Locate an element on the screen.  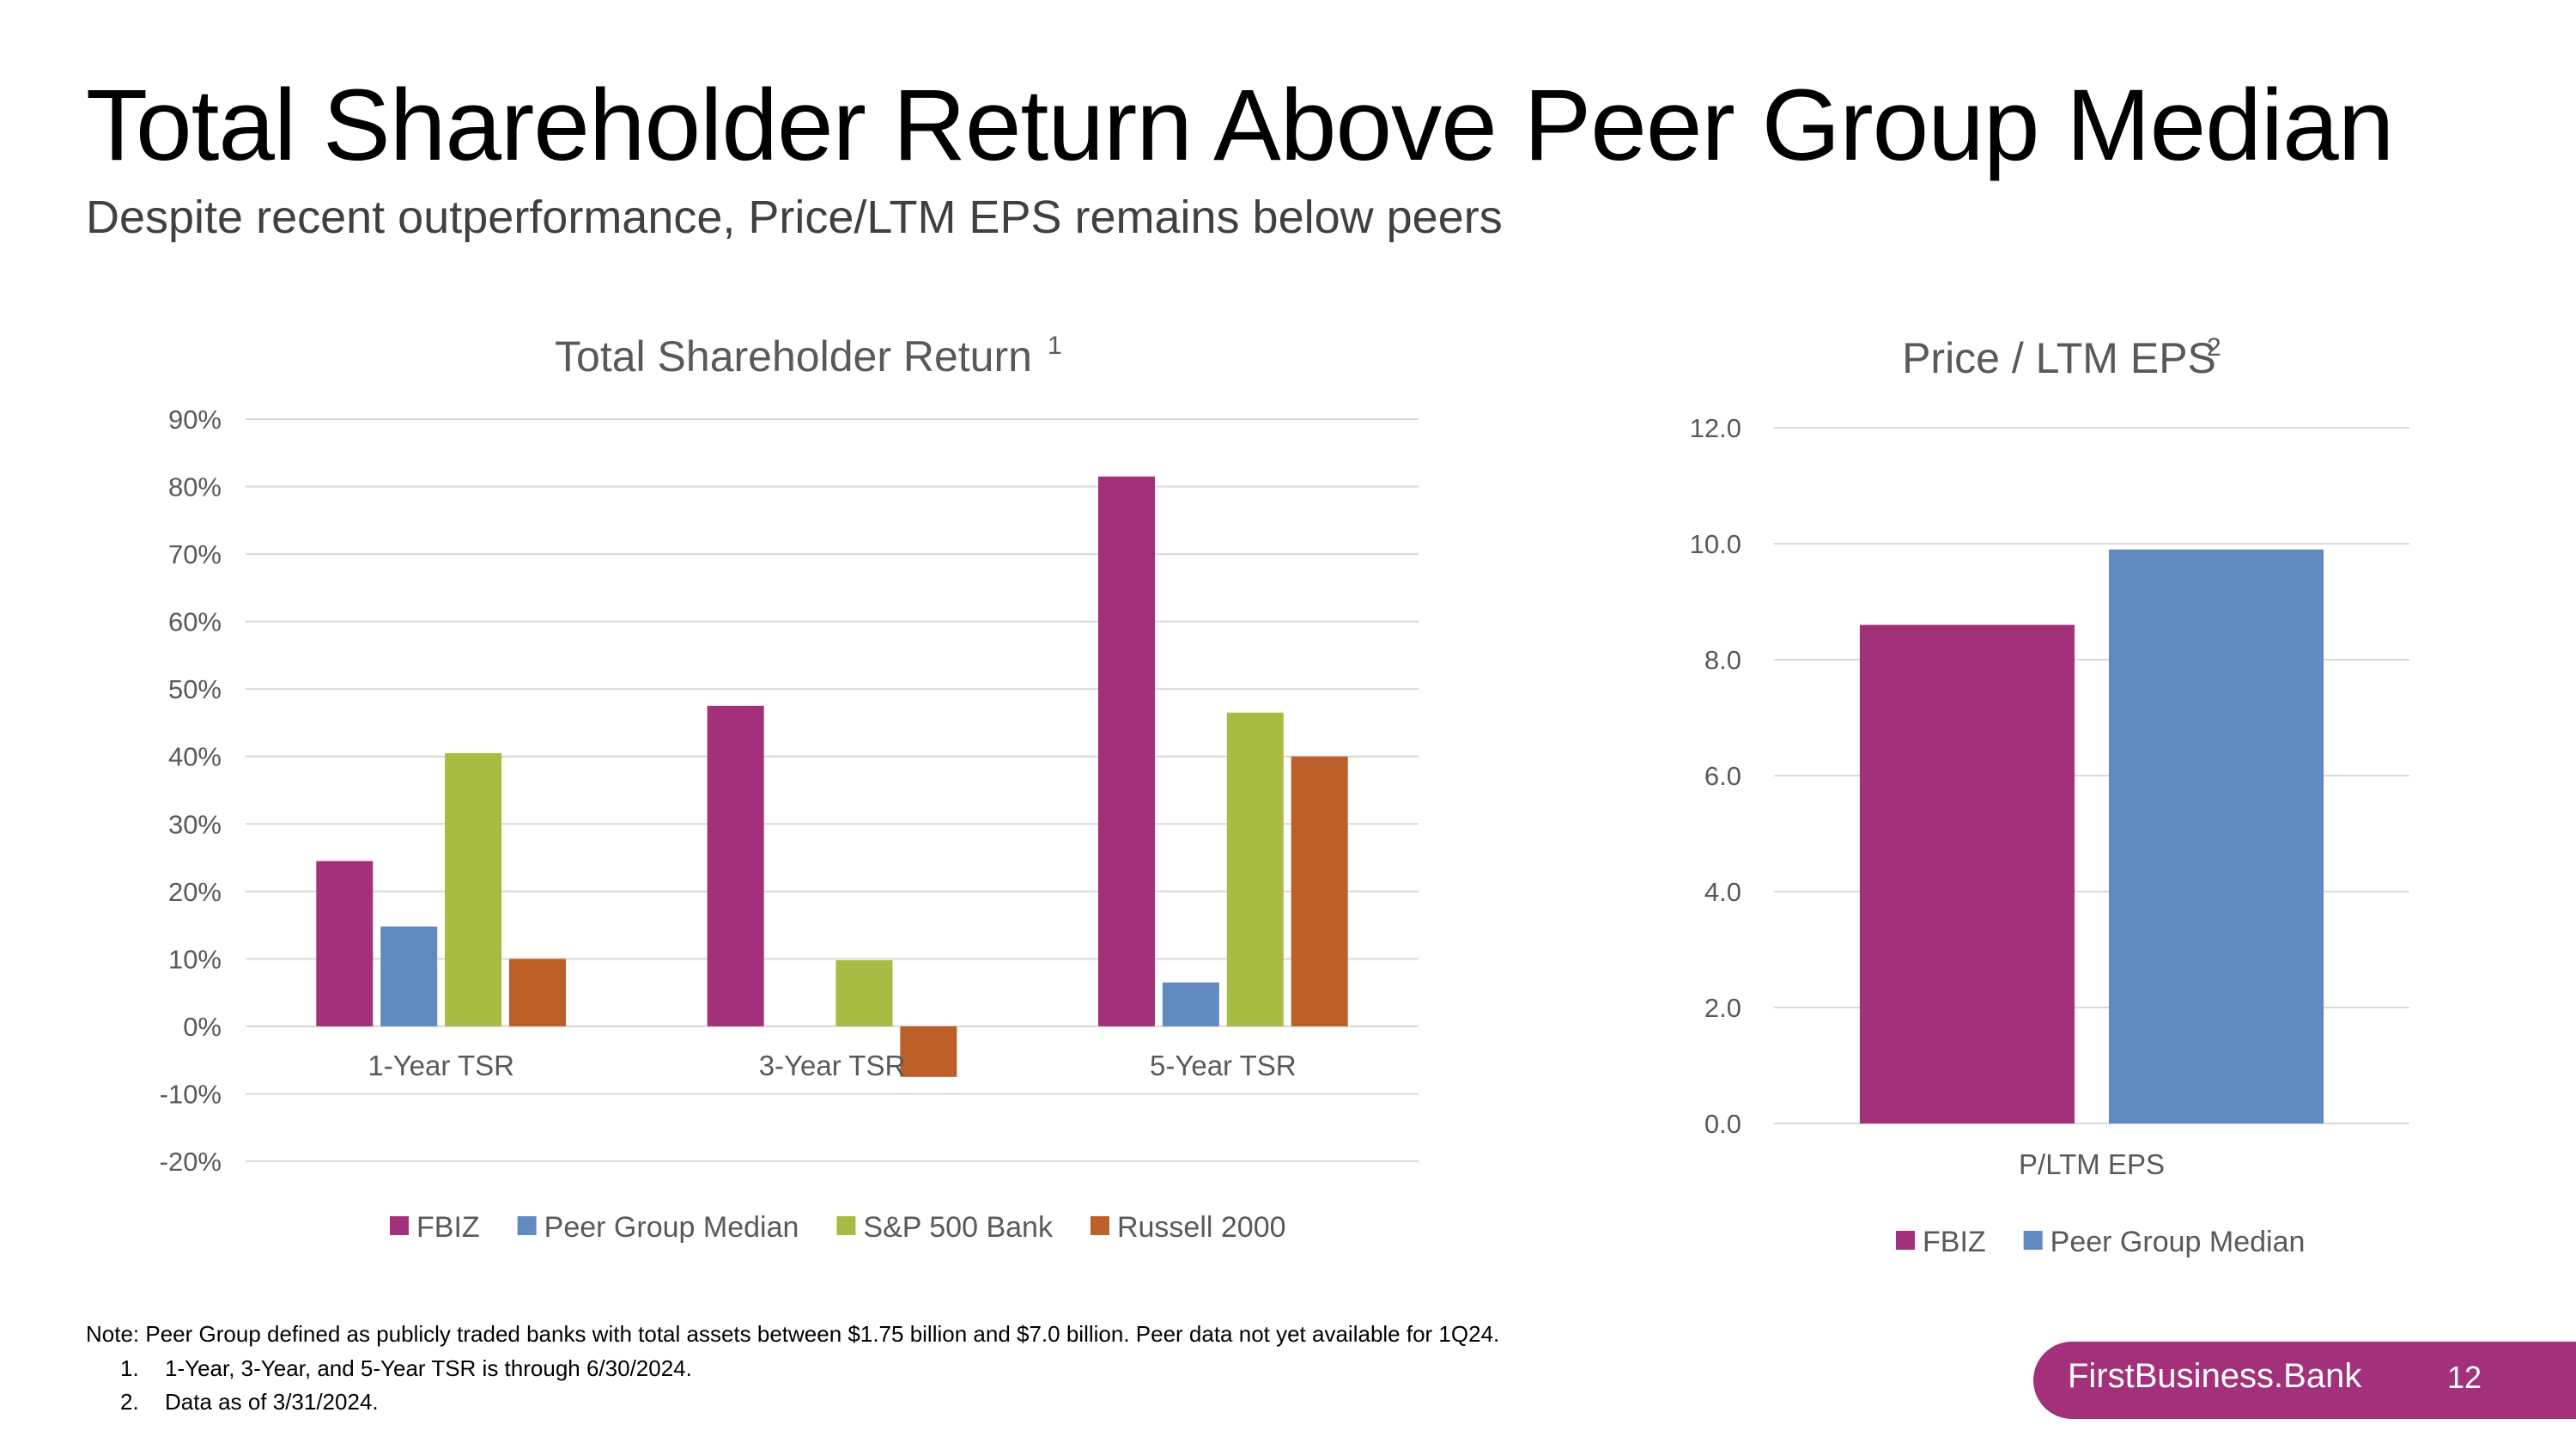
pe-y-tick-label: 10.0 is located at coordinates (1715, 544).